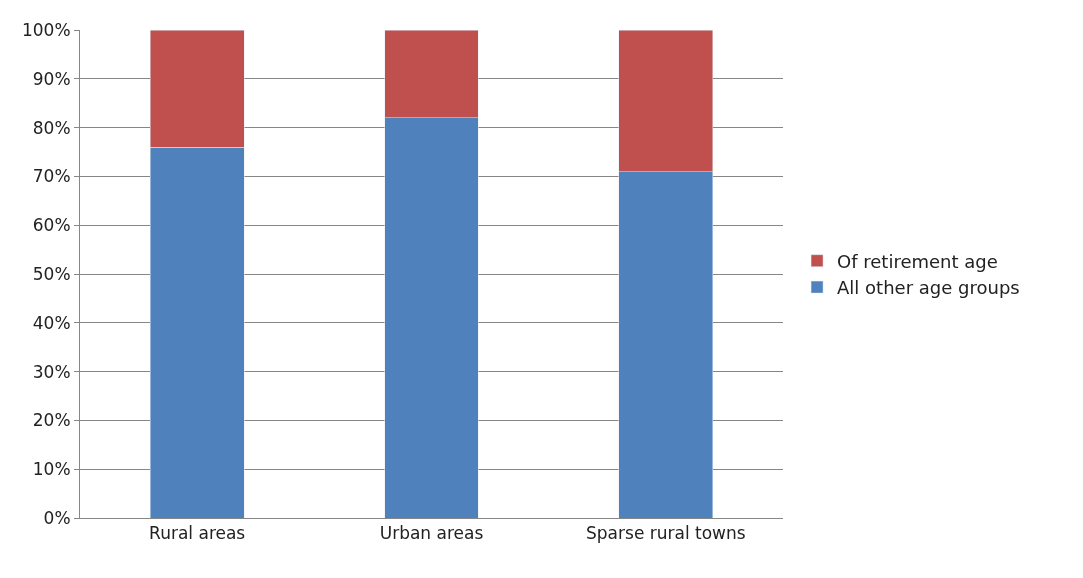 This screenshot has height=578, width=1083. Describe the element at coordinates (51, 225) in the screenshot. I see `y-tick-label: 60%` at that location.